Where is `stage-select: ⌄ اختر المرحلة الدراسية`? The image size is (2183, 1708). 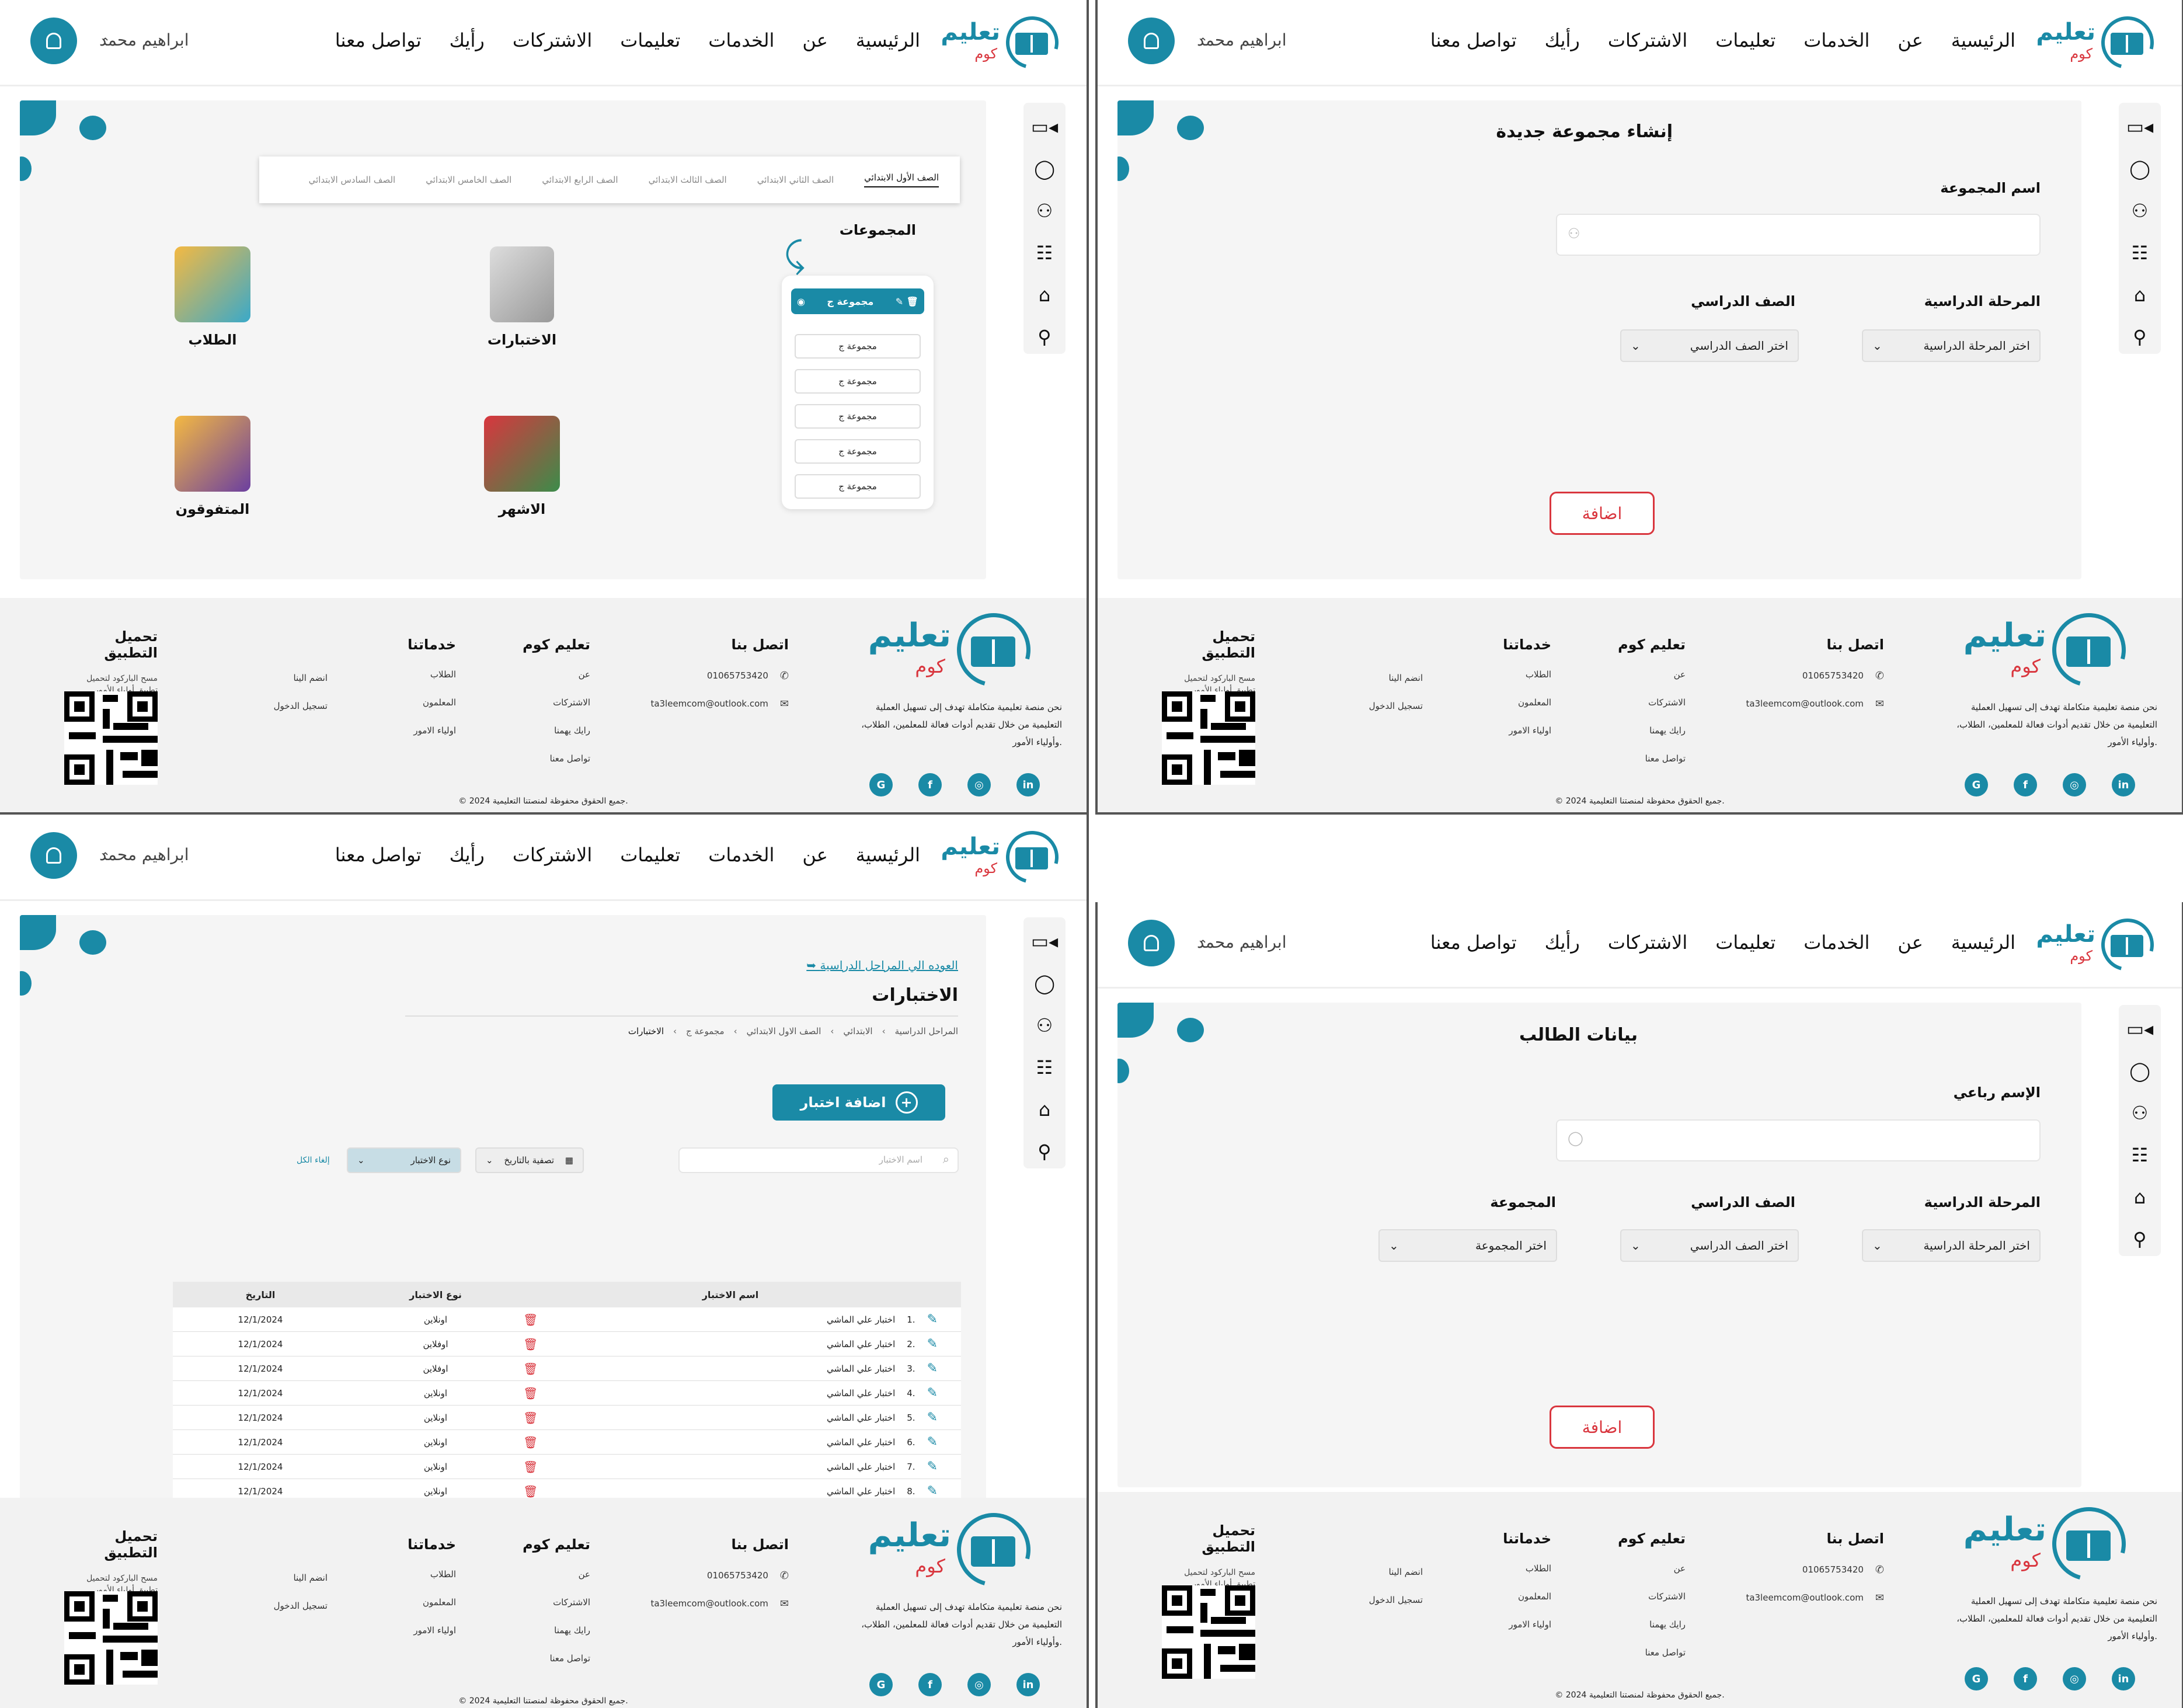 stage-select: ⌄ اختر المرحلة الدراسية is located at coordinates (1951, 1245).